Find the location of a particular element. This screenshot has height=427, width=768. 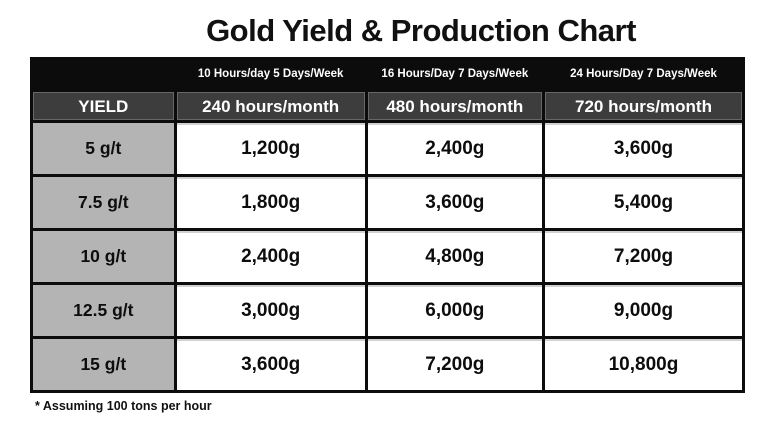

yield-cell: 15 g/t is located at coordinates (103, 364).